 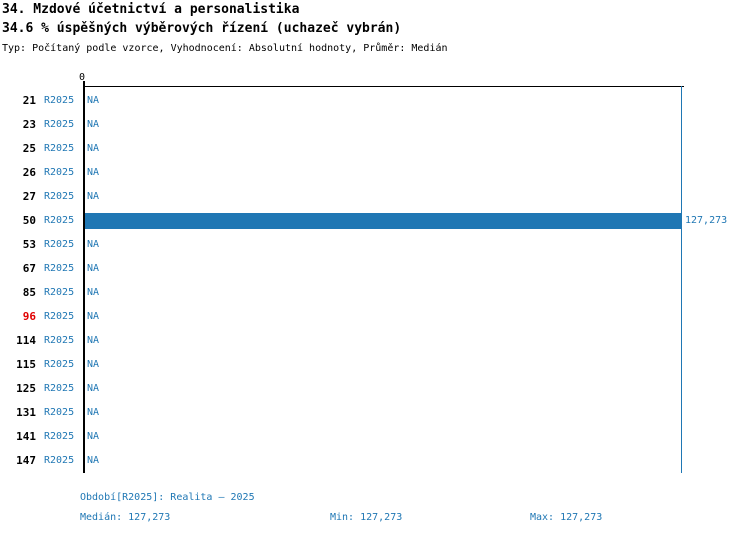 What do you see at coordinates (26, 364) in the screenshot?
I see `row-index-label: 115` at bounding box center [26, 364].